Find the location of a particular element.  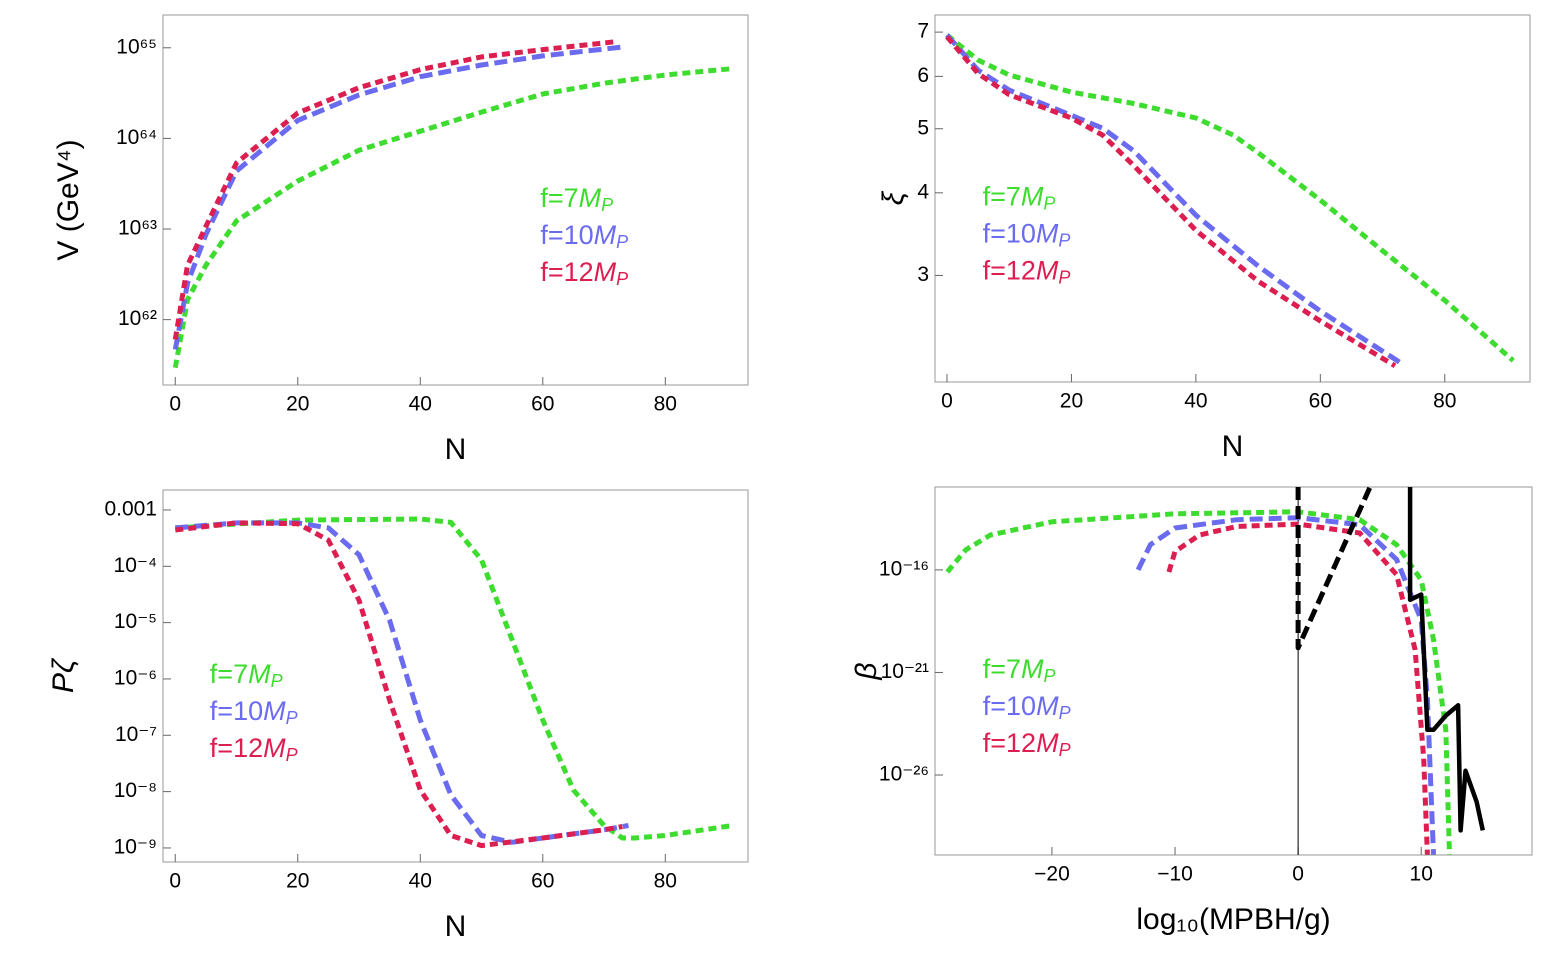

y-tick-label: 10⁻⁴ is located at coordinates (135, 565).